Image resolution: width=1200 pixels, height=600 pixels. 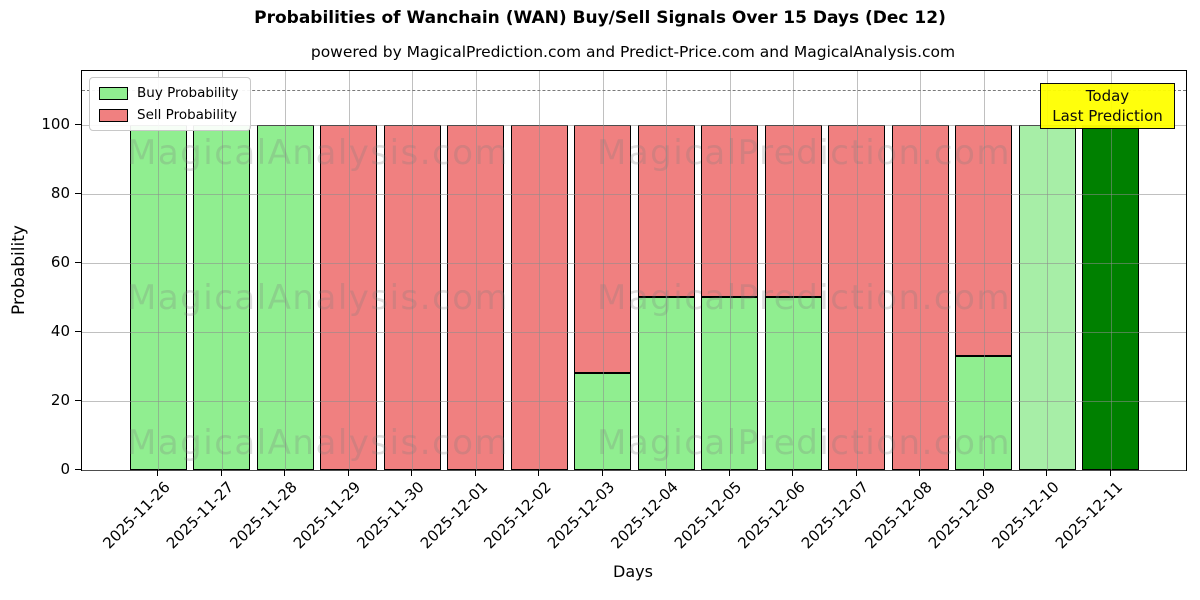 I want to click on annotation-line-1: Today, so click(x=1107, y=96).